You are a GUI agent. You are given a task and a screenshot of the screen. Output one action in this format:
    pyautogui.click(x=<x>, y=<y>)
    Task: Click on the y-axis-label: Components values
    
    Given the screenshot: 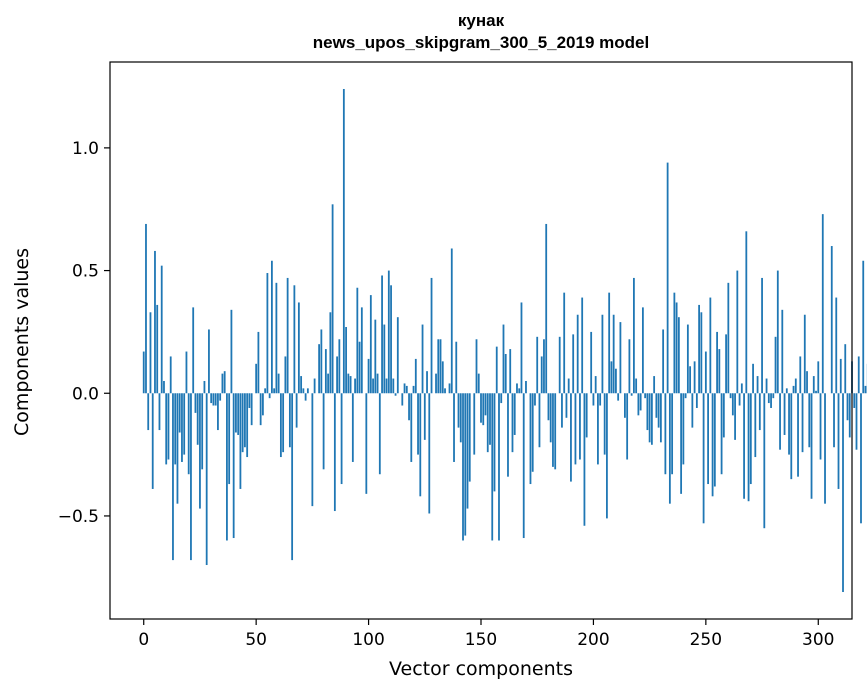 What is the action you would take?
    pyautogui.click(x=22, y=342)
    